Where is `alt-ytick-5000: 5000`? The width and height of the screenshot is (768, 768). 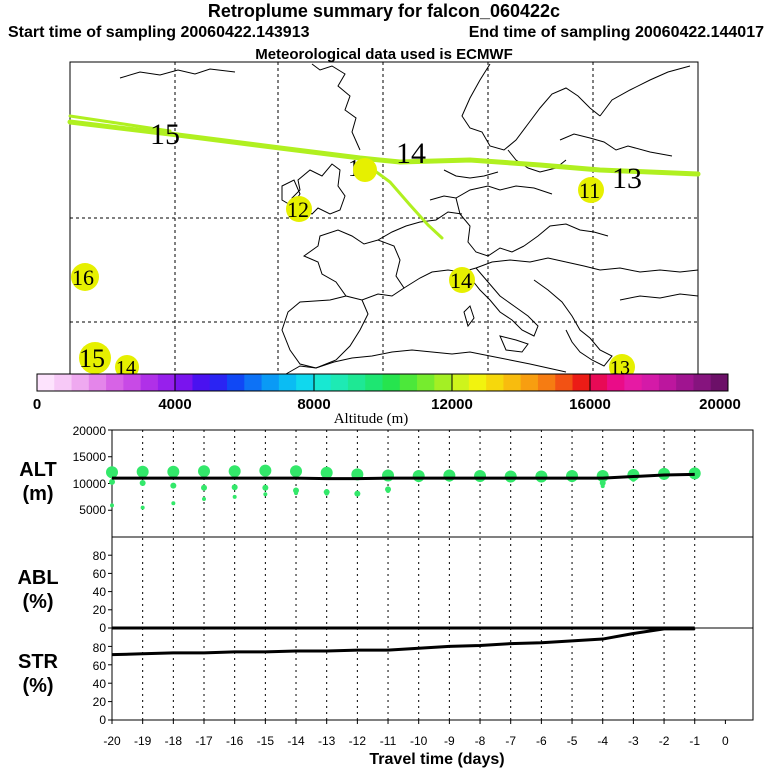 alt-ytick-5000: 5000 is located at coordinates (92, 510).